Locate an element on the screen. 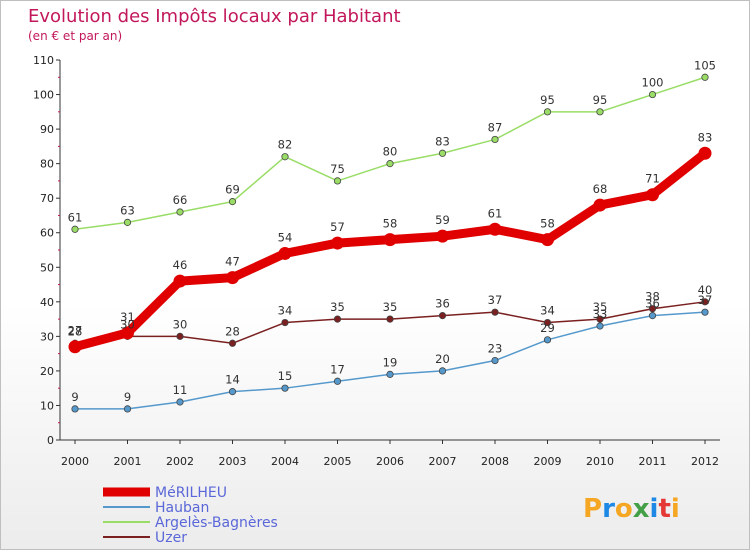 The width and height of the screenshot is (750, 550). legend-label: Hauban is located at coordinates (182, 508).